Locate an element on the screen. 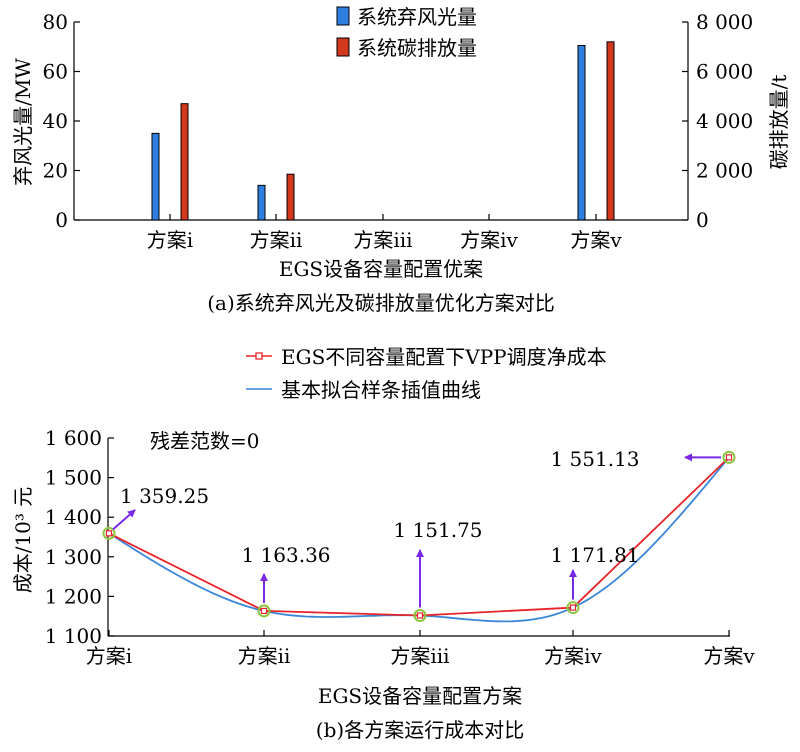 The height and width of the screenshot is (752, 800). chart-a-y2-tick-label: 4 000 is located at coordinates (724, 121).